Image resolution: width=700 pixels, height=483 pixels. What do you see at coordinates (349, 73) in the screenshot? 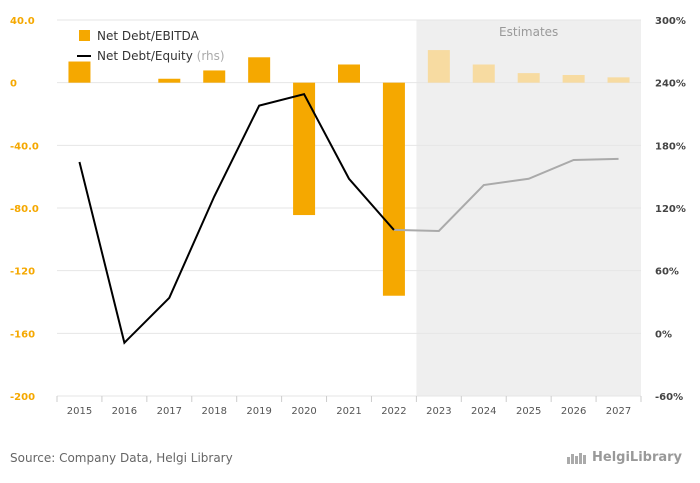
I see `bar-2021` at bounding box center [349, 73].